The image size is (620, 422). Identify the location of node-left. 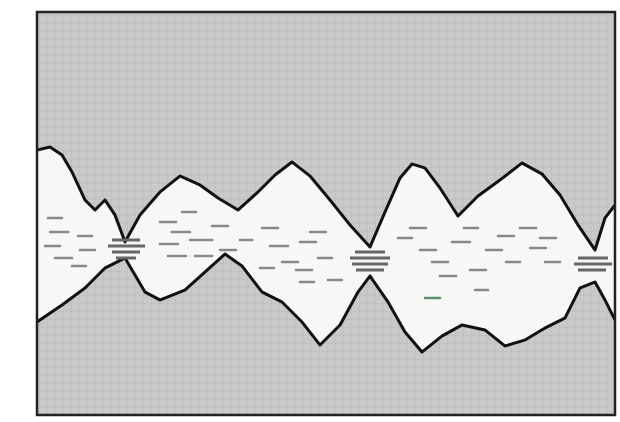
(126, 249).